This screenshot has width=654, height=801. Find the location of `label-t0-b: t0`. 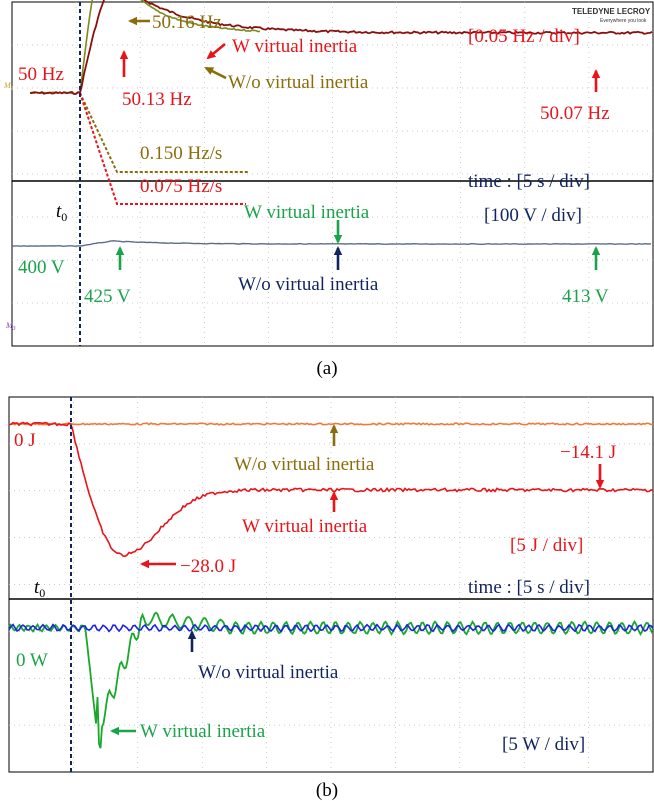

label-t0-b: t0 is located at coordinates (39, 588).